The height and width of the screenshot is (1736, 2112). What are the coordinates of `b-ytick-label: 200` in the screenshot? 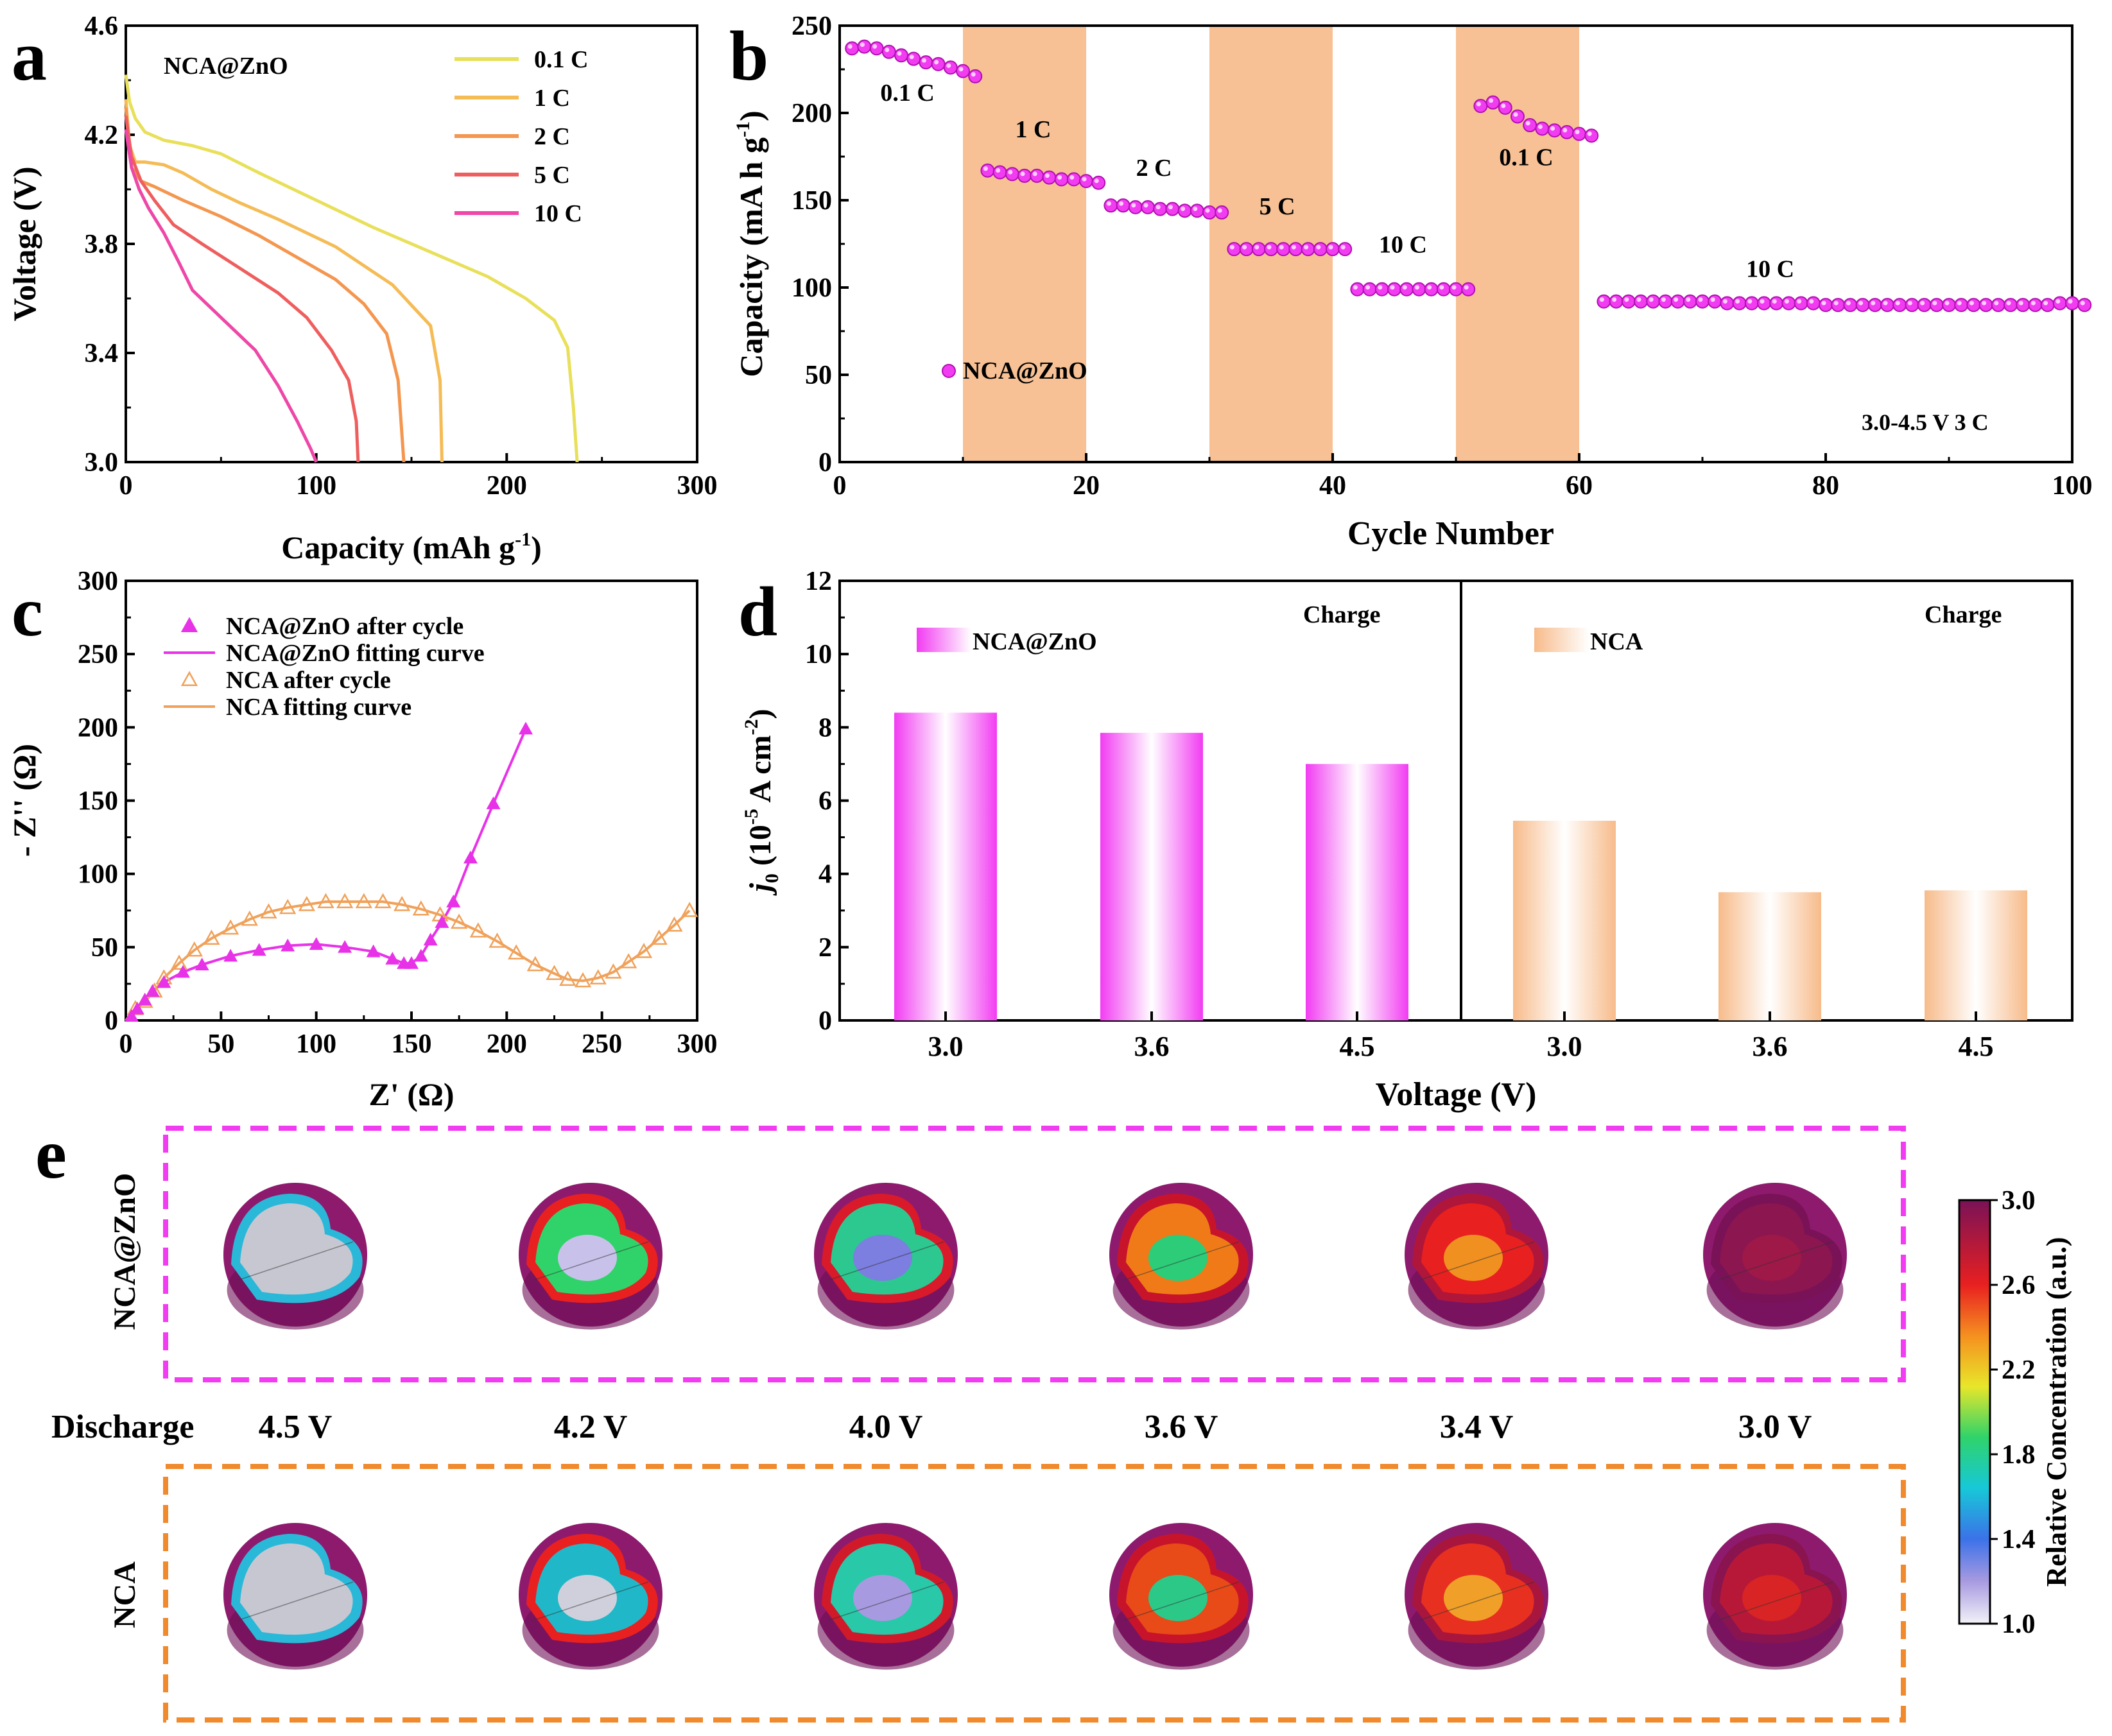 It's located at (812, 113).